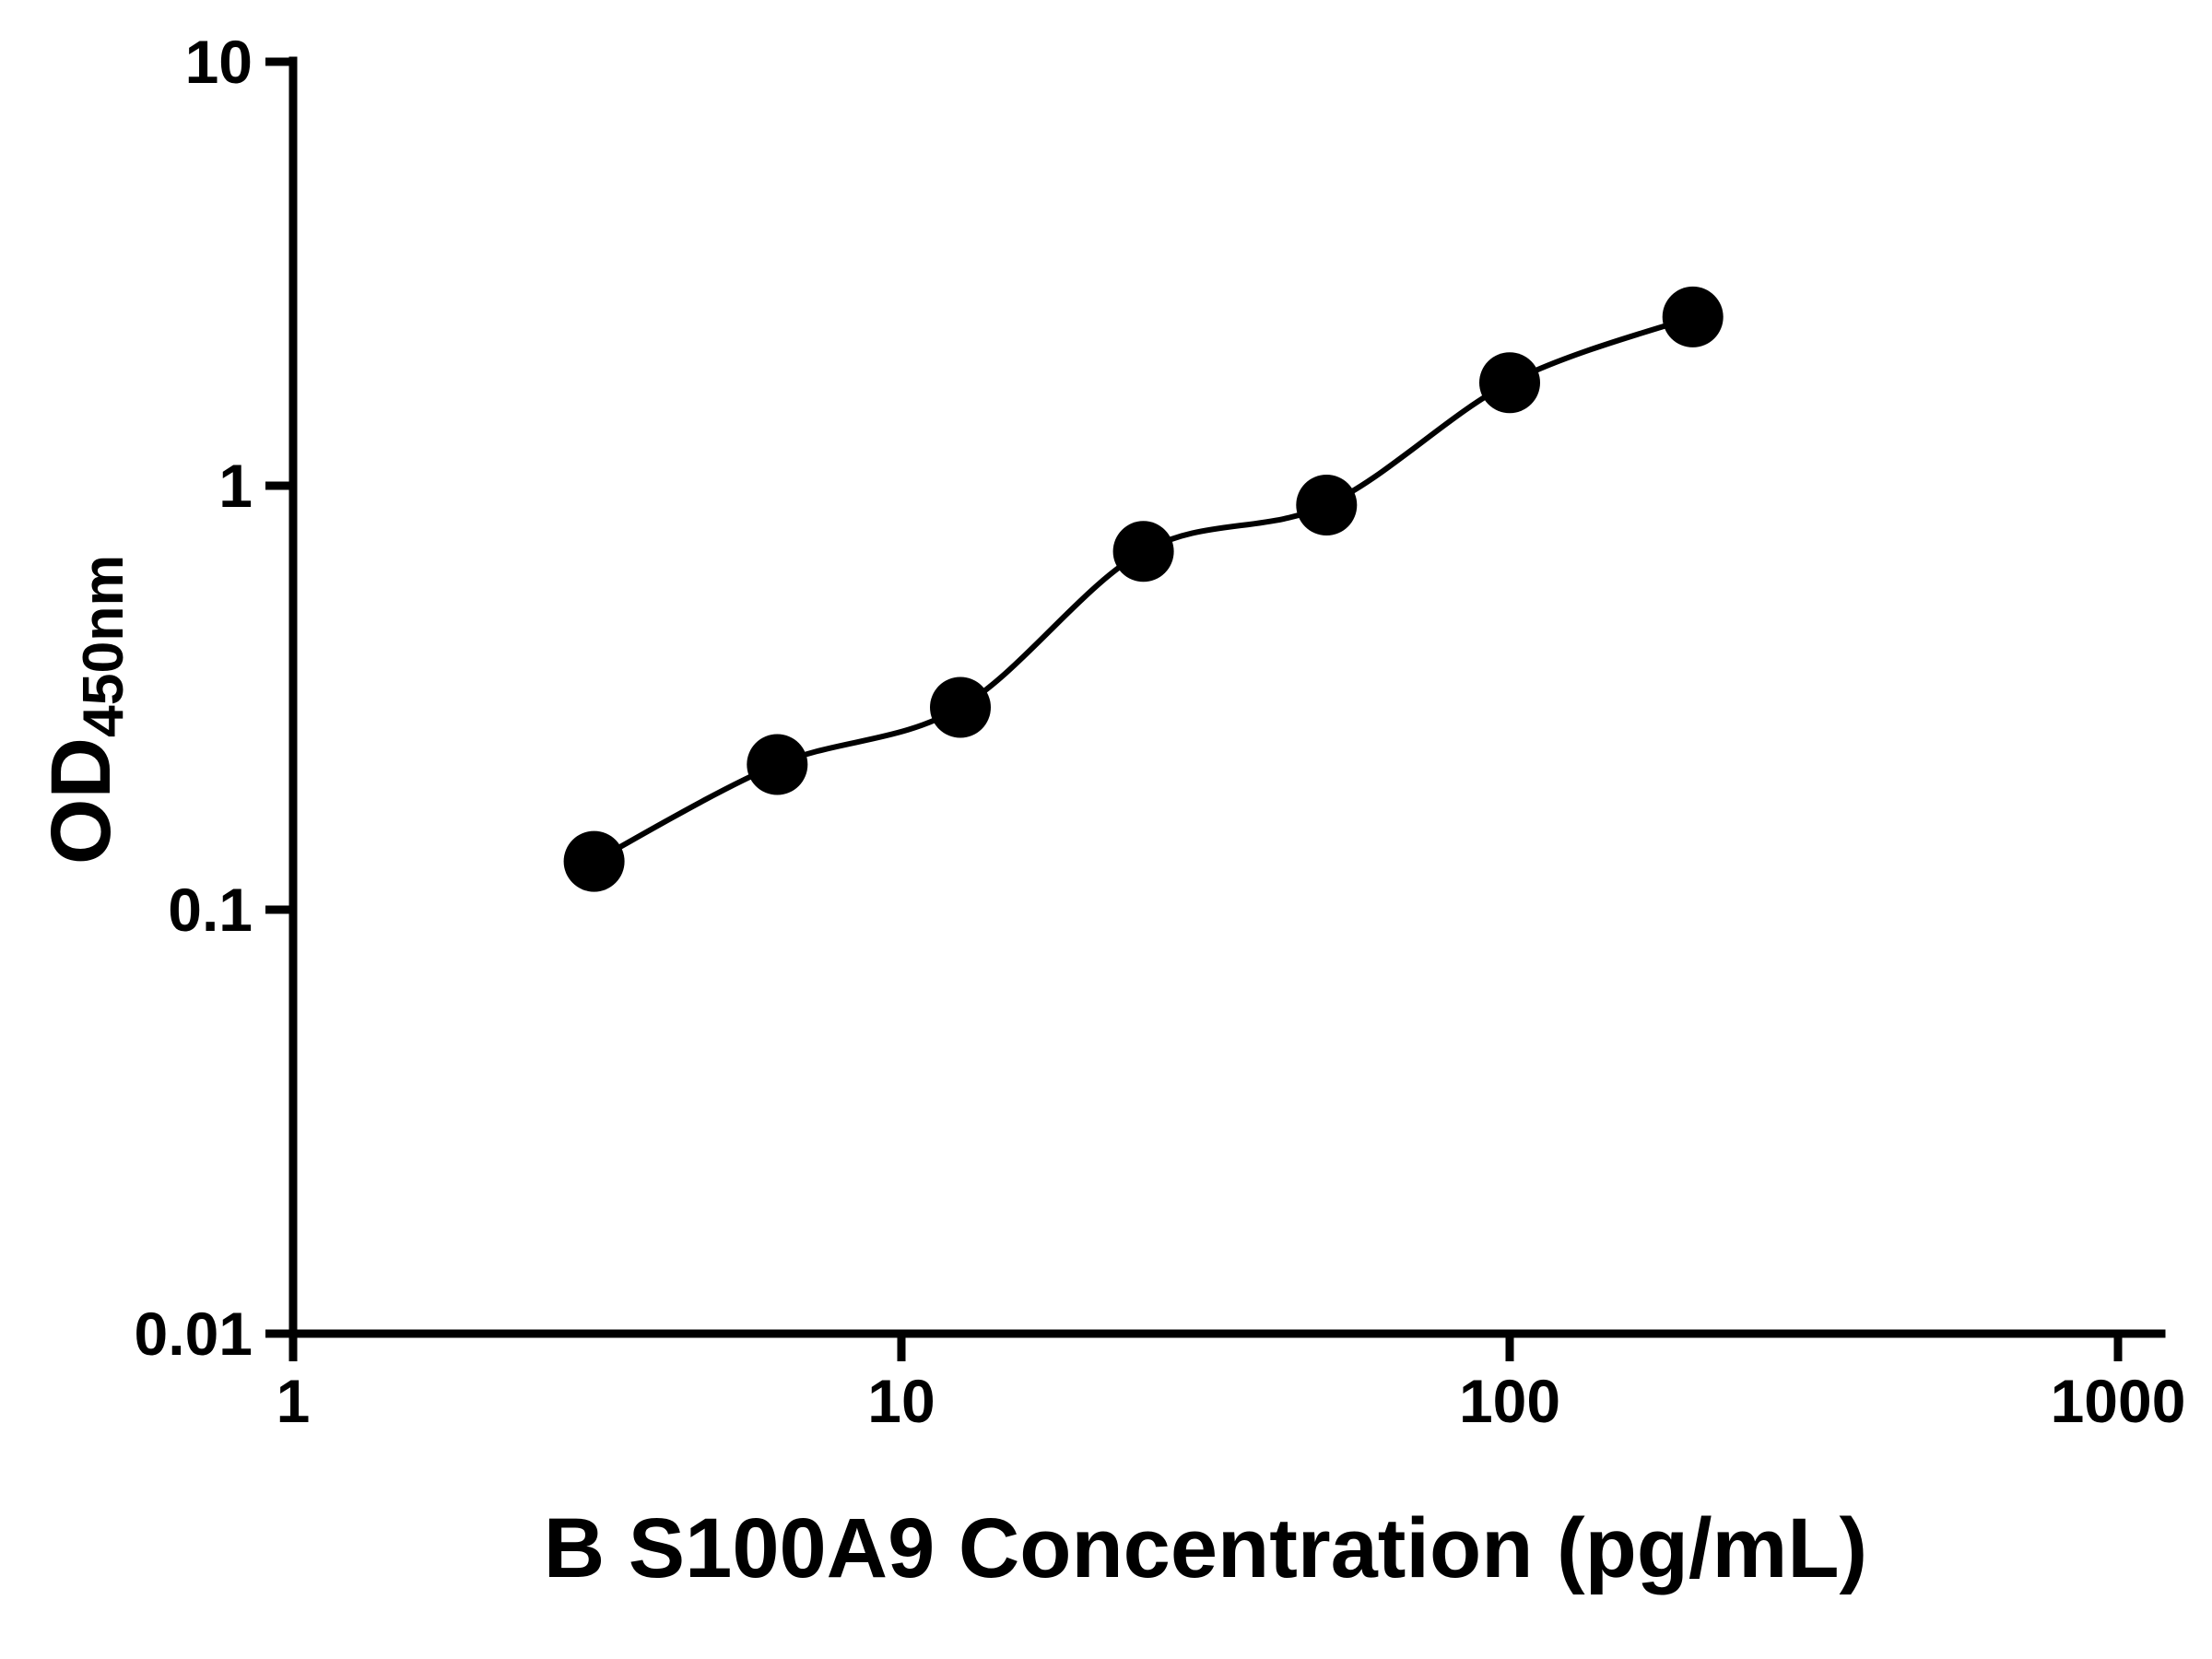 The image size is (2212, 1659). I want to click on x-axis-title: B S100A9 Concentration (pg/mL), so click(1205, 1548).